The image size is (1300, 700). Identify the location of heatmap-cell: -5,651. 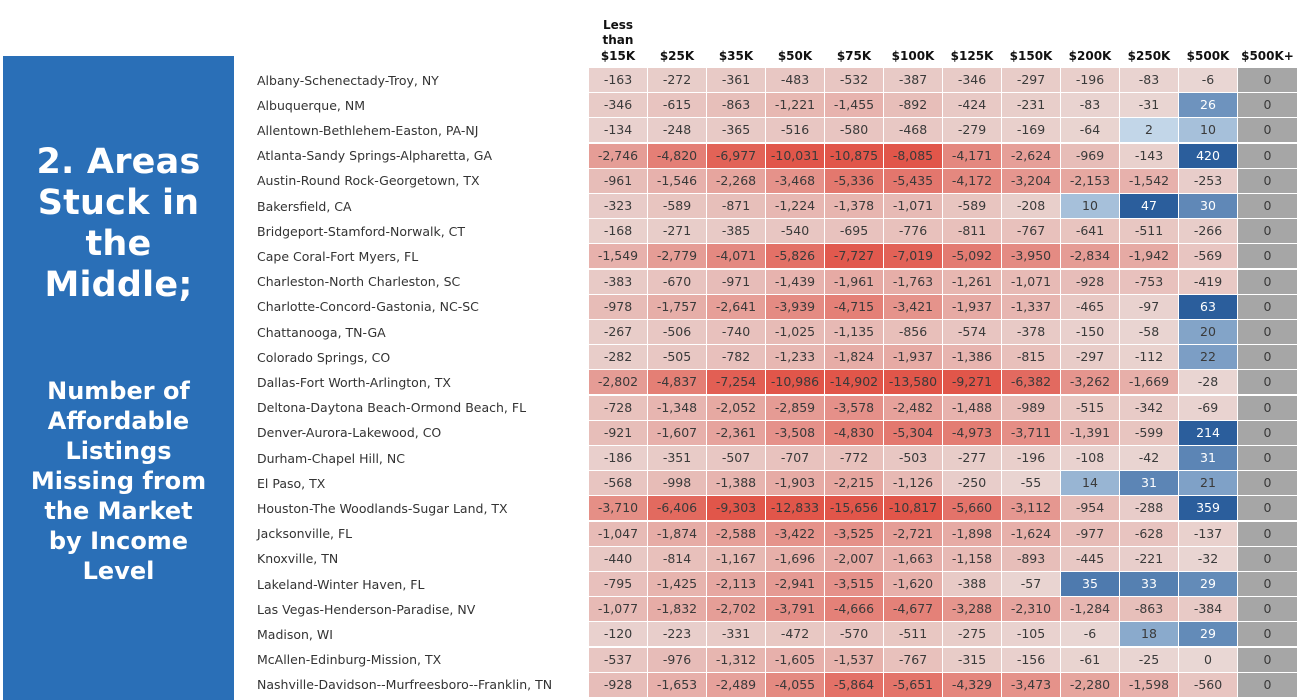
(913, 684).